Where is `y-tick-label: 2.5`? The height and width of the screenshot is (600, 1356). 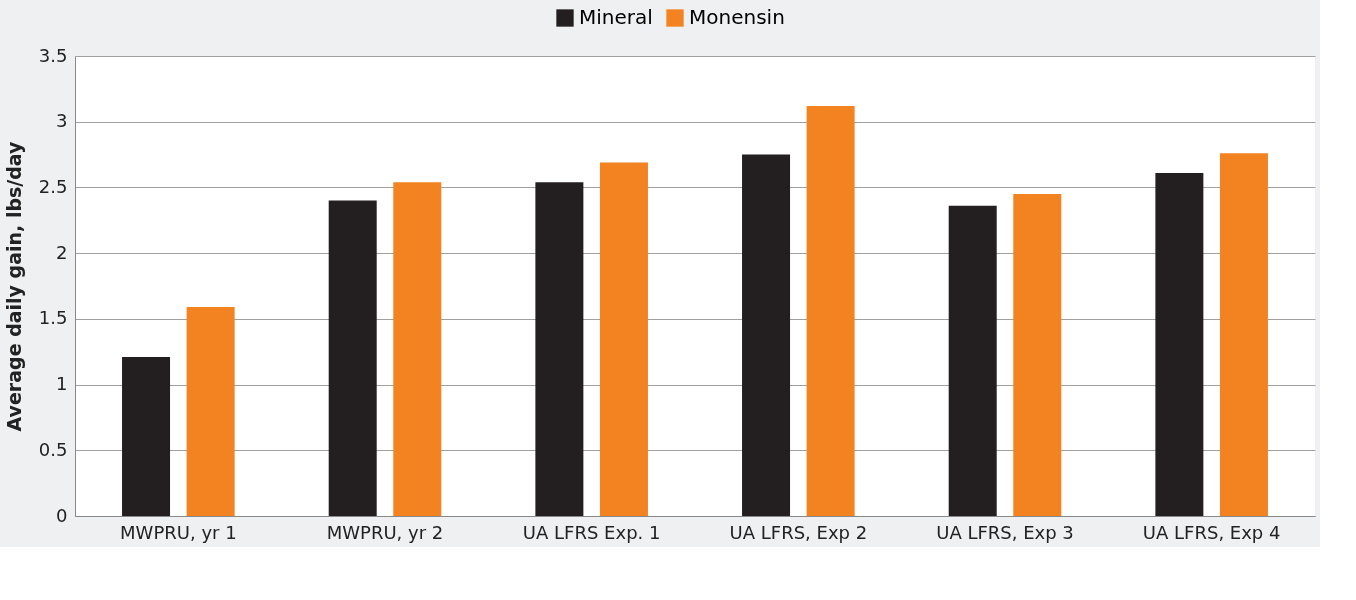
y-tick-label: 2.5 is located at coordinates (53, 186).